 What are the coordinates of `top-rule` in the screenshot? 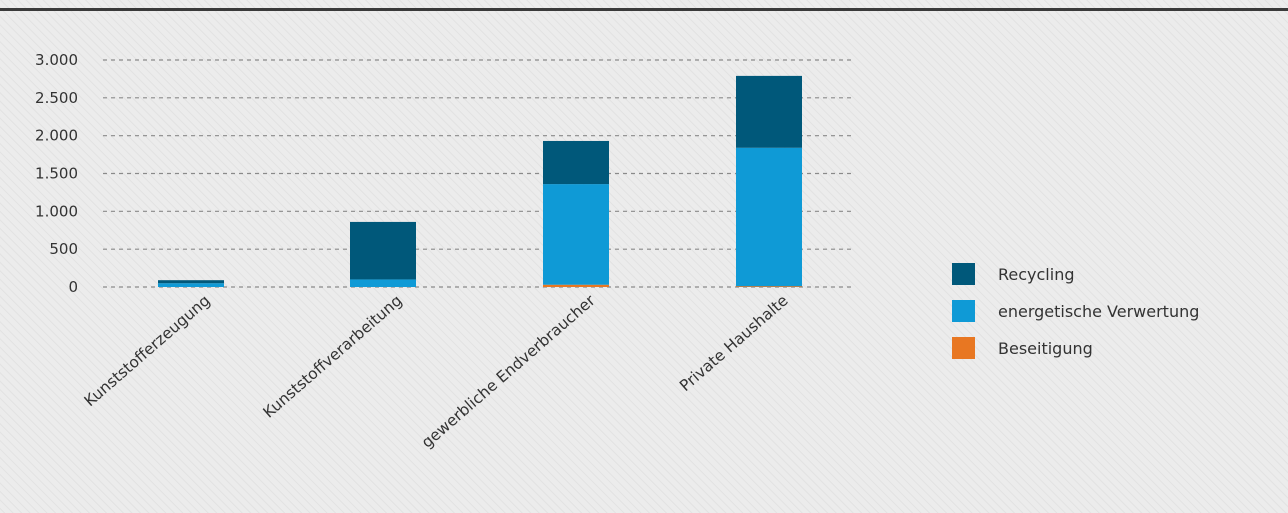 It's located at (644, 9).